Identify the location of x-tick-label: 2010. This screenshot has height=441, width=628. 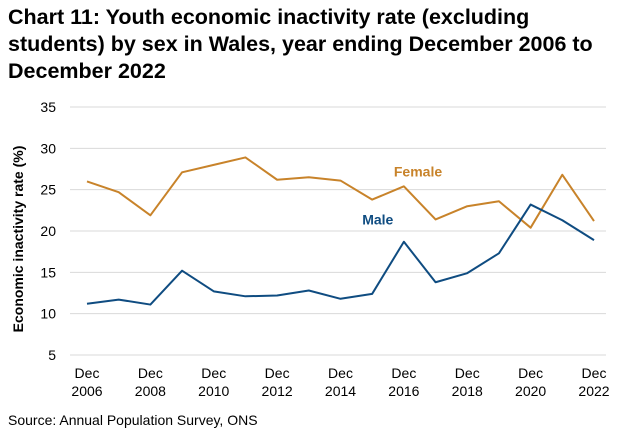
(213, 391).